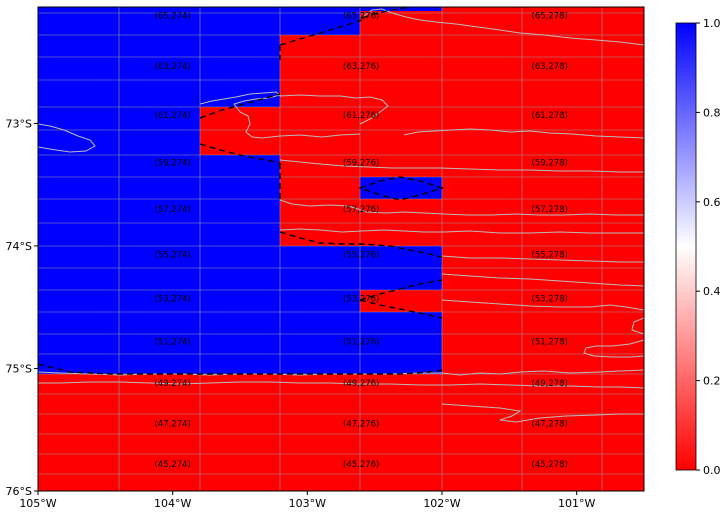  I want to click on cell-label: (57,278), so click(550, 210).